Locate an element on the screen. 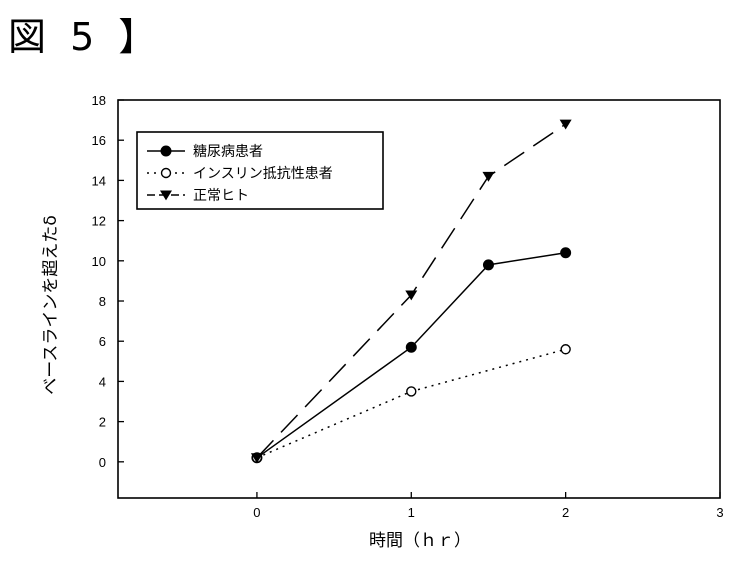 The width and height of the screenshot is (737, 561). y-tick-label: 14 is located at coordinates (99, 180).